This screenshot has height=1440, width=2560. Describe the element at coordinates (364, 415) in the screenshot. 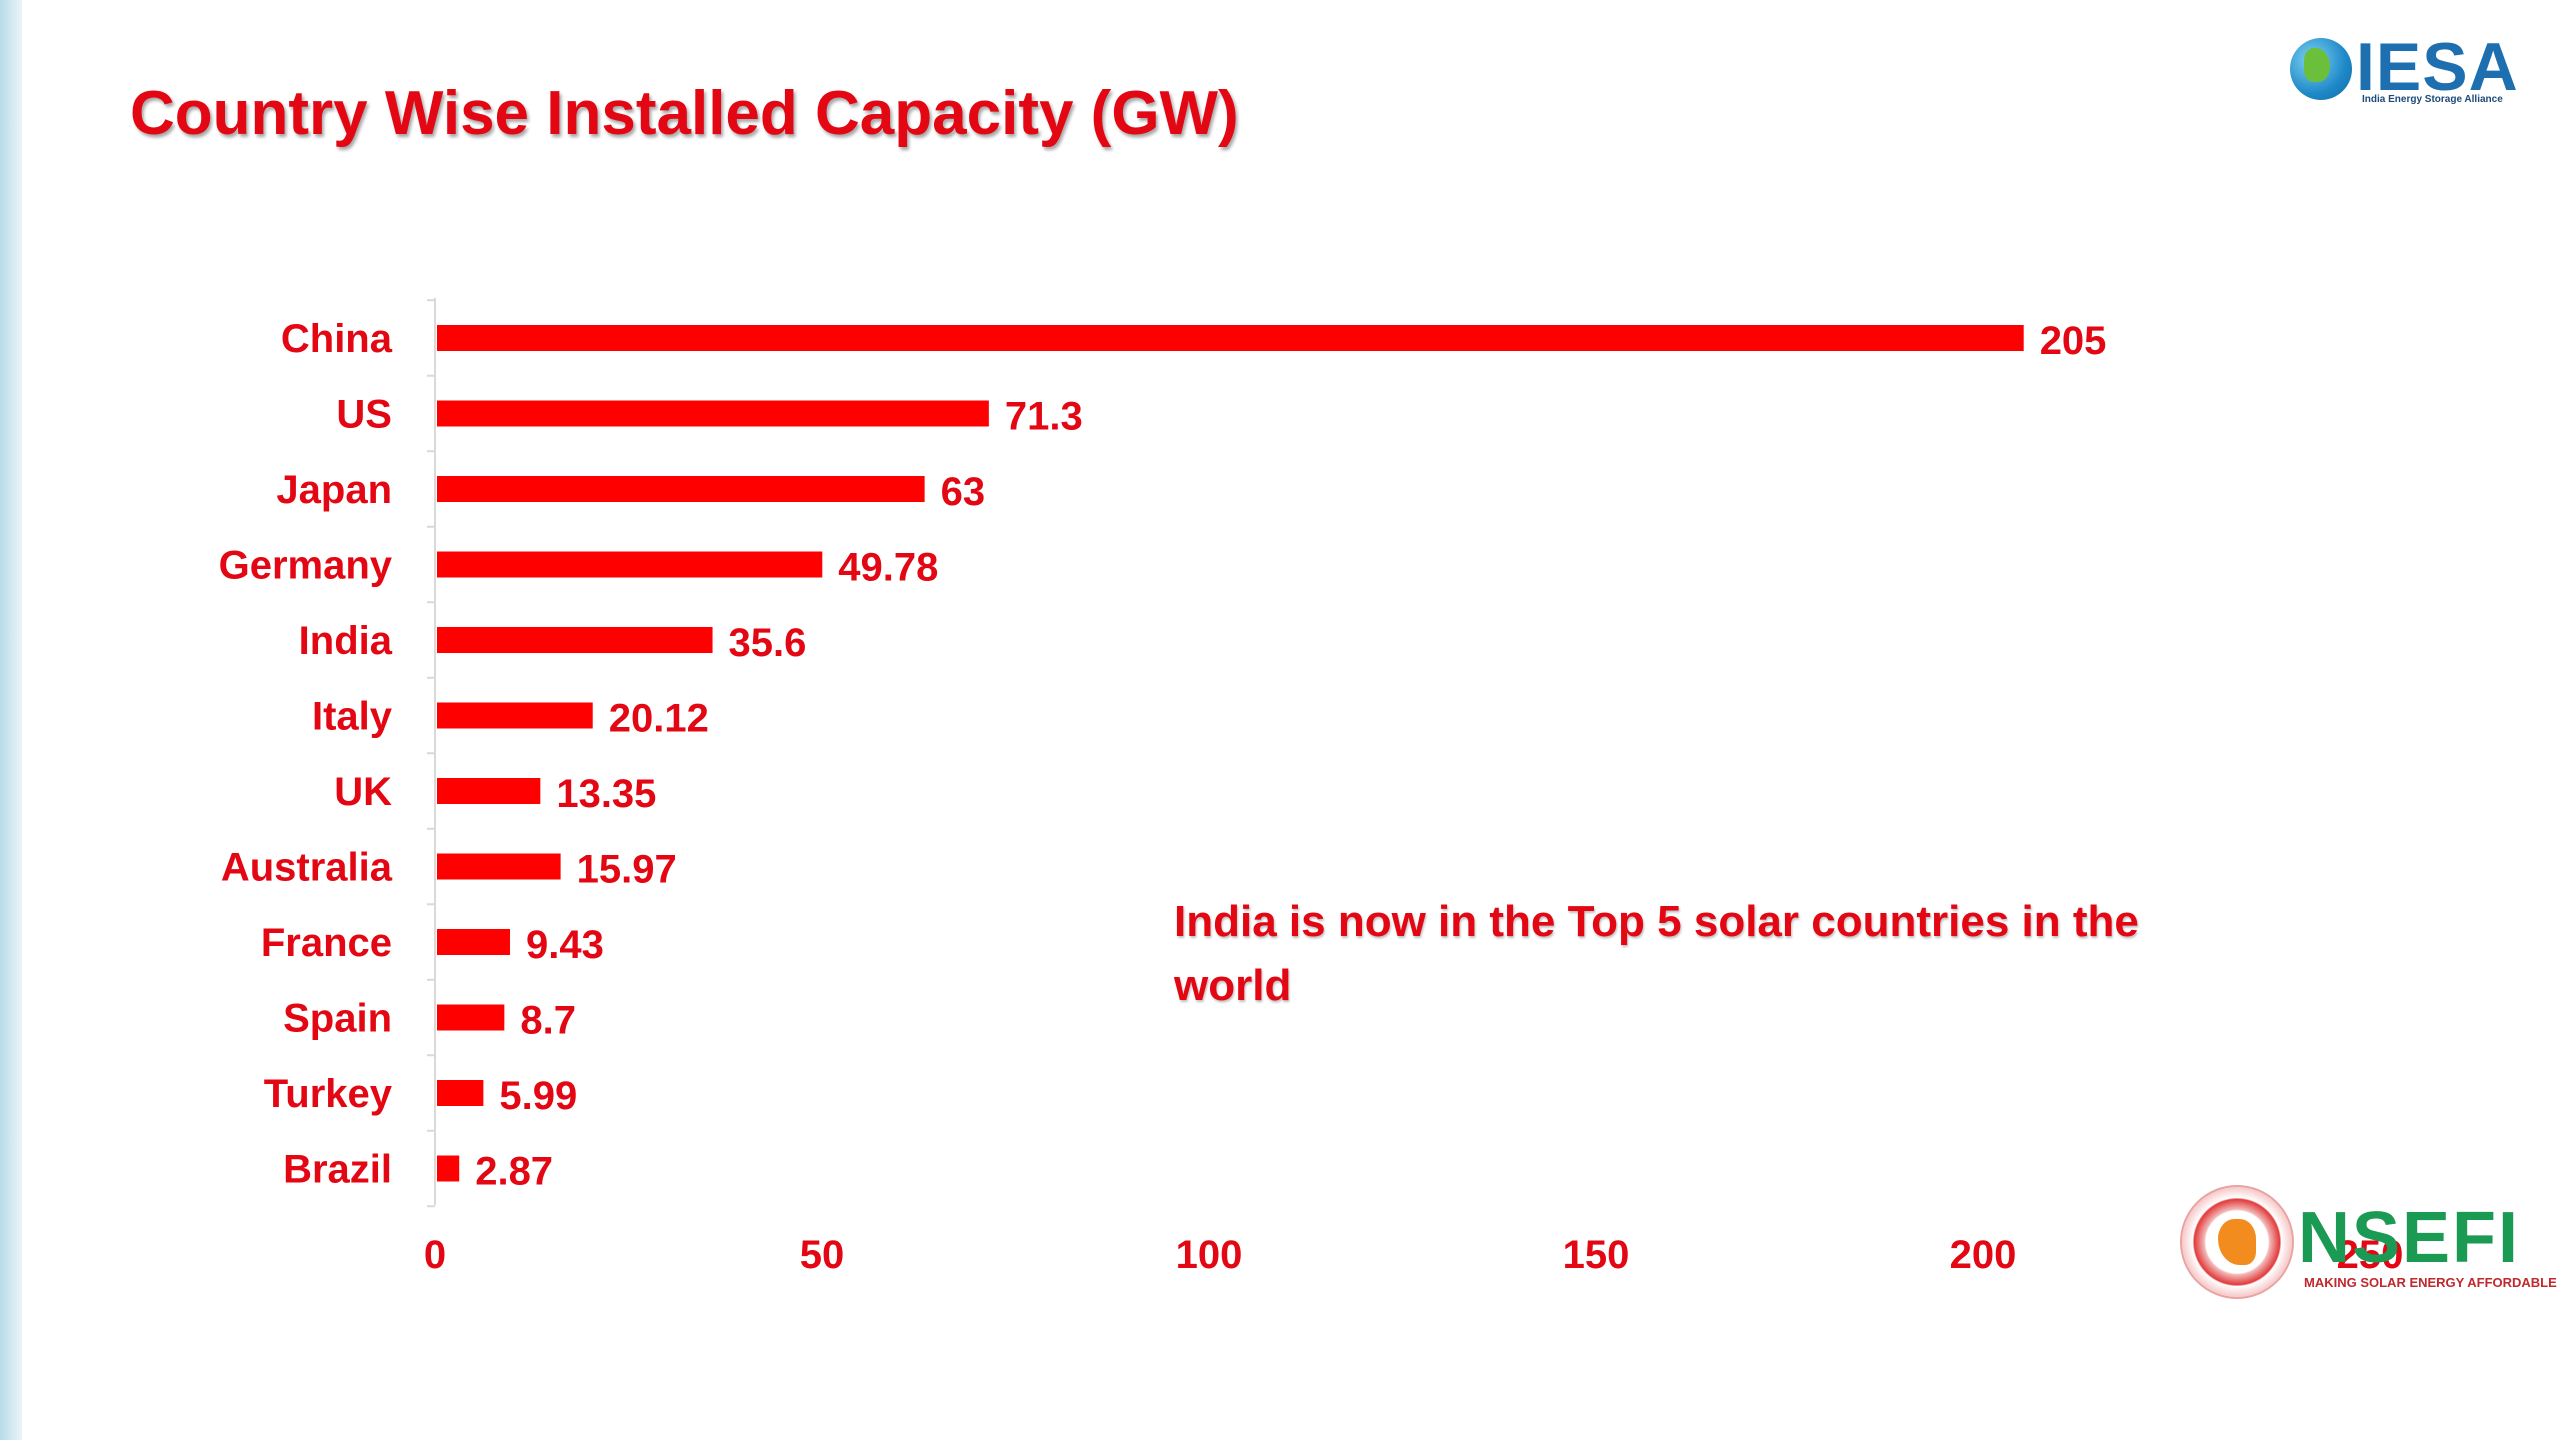

I see `category-label: US` at that location.